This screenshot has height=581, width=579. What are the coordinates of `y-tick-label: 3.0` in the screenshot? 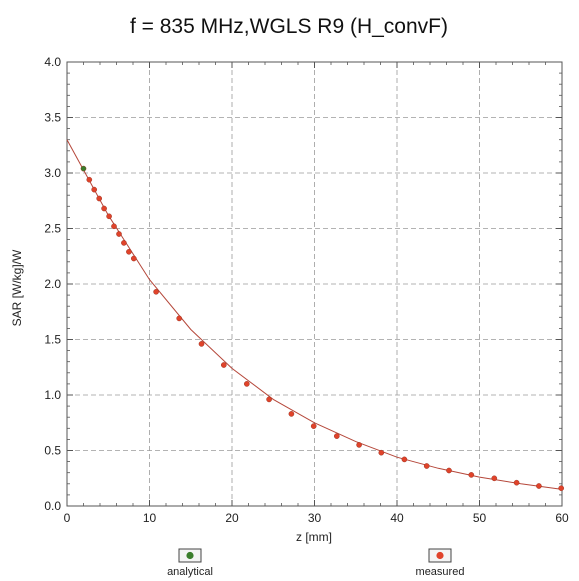 It's located at (52, 173).